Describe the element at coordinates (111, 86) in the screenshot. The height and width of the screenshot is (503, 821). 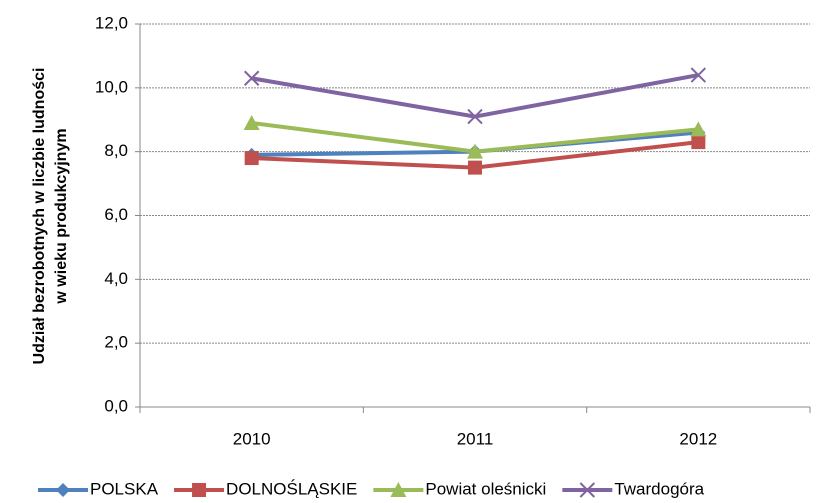
I see `y-tick-label: 10,0` at that location.